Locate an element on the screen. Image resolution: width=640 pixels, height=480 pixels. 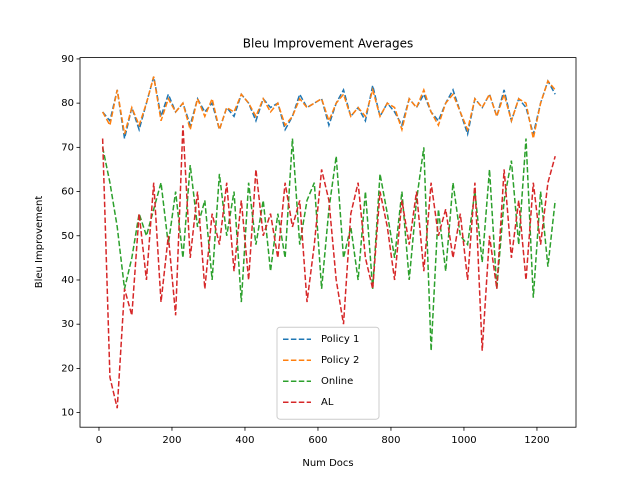
x-axis-label: Num Docs is located at coordinates (327, 463).